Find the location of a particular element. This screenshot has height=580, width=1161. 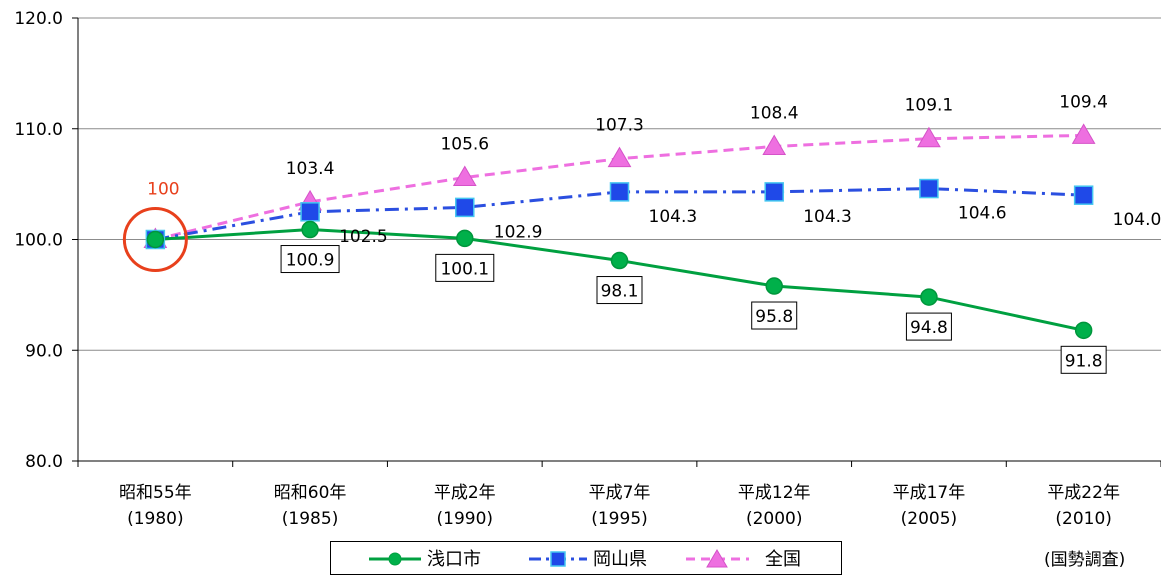

x-tick-label-year: (2005) is located at coordinates (929, 519).